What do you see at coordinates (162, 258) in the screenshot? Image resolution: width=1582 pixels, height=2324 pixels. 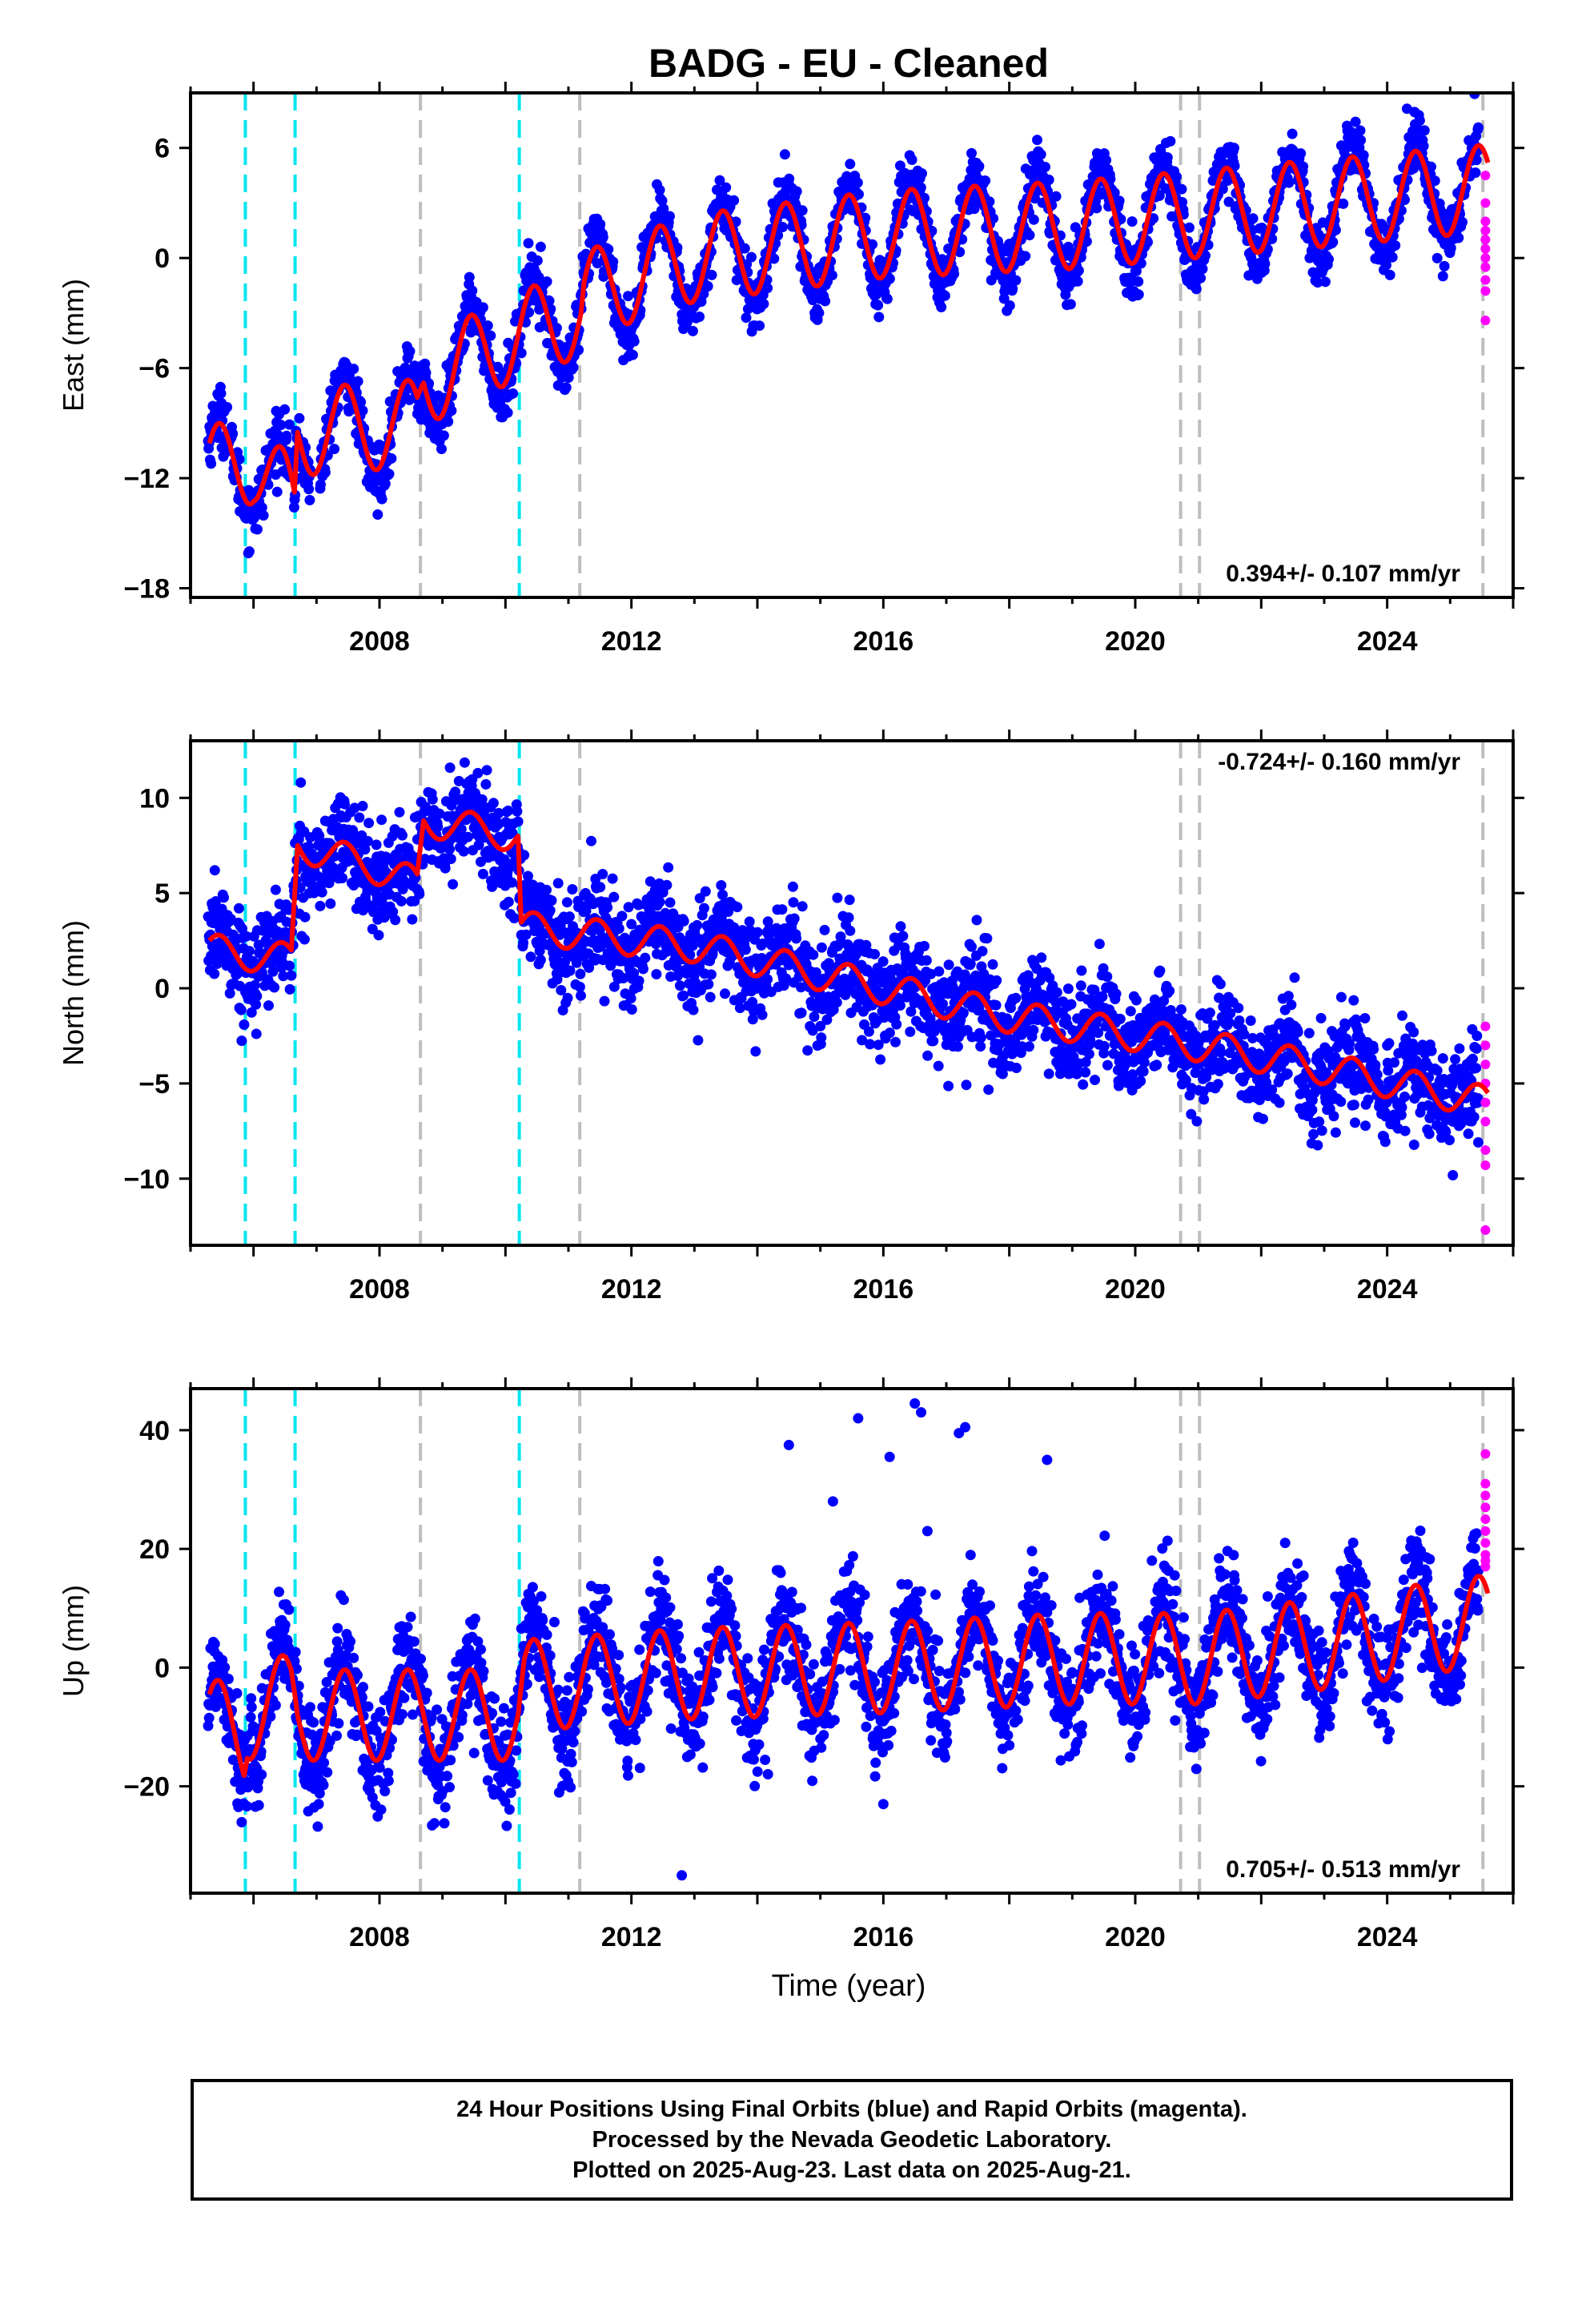 I see `y-tick-label: 0` at bounding box center [162, 258].